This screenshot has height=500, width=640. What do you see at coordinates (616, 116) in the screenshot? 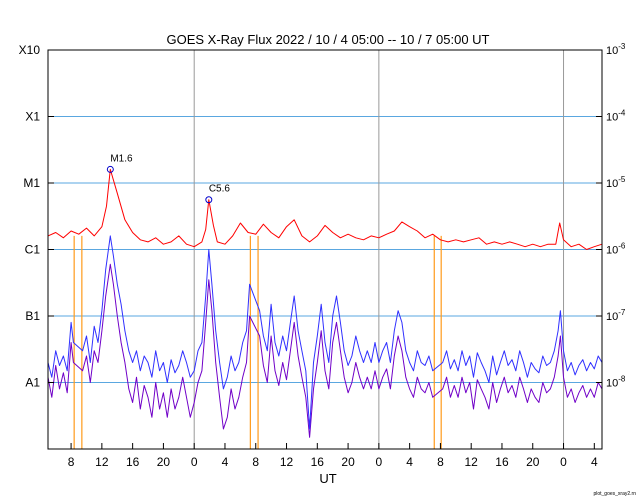
I see `y-right-tick-label: 10⁻⁴` at bounding box center [616, 116].